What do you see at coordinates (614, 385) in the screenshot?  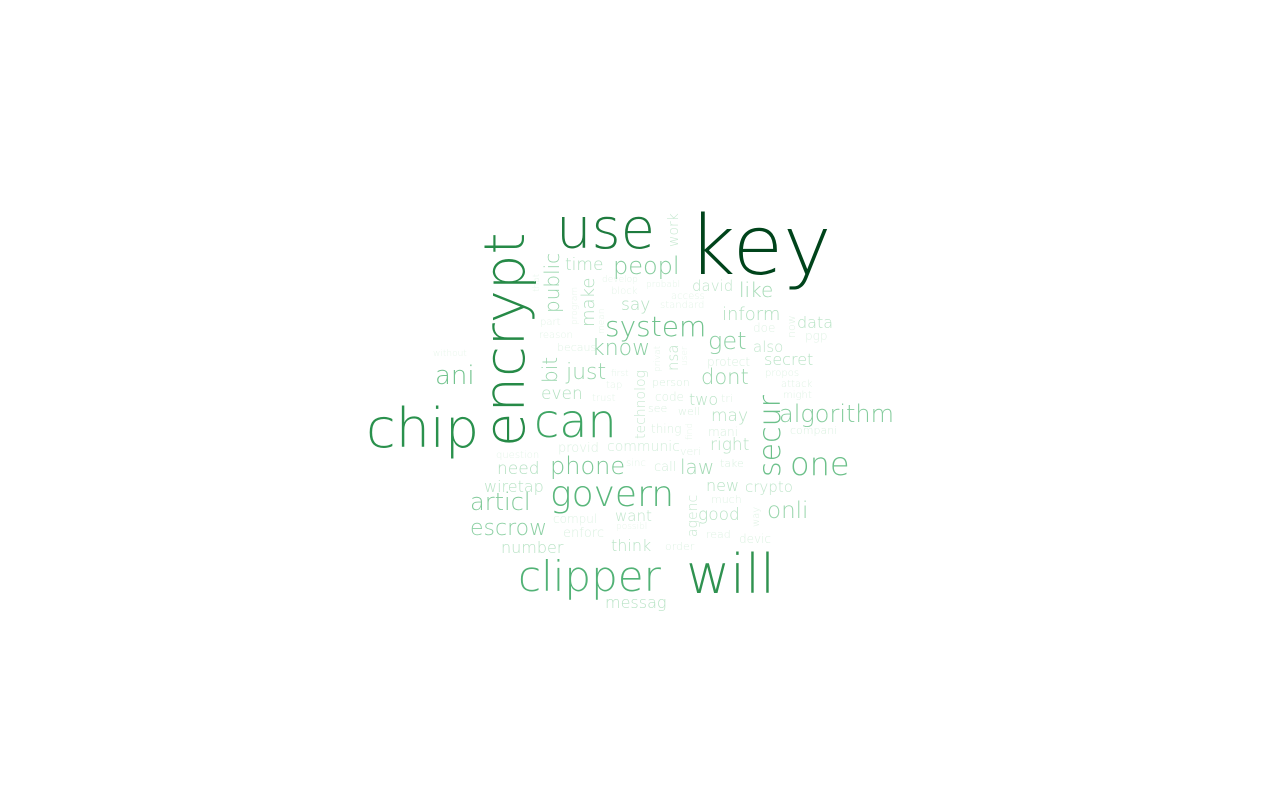 I see `word-tap: tap` at bounding box center [614, 385].